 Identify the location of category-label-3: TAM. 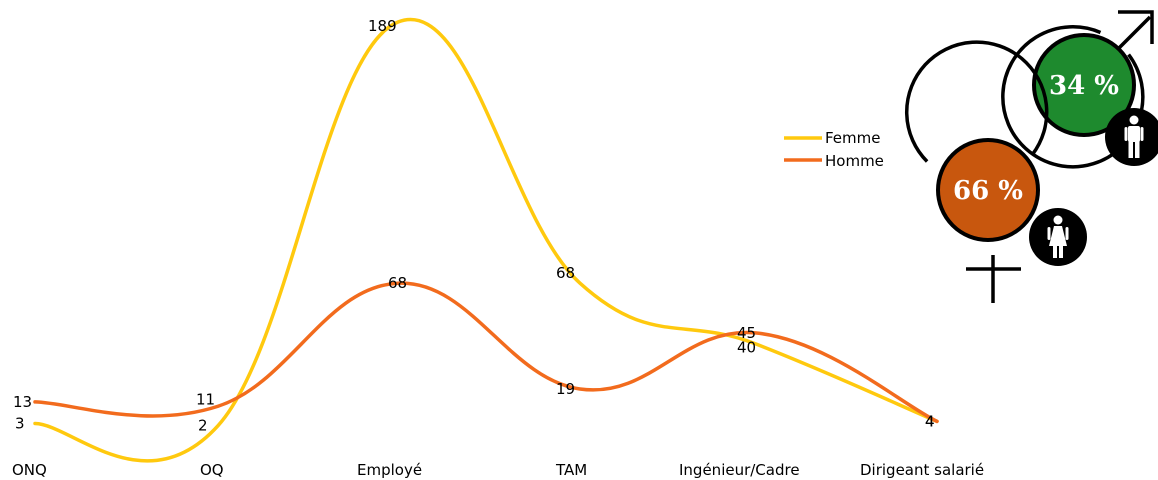
(571, 470).